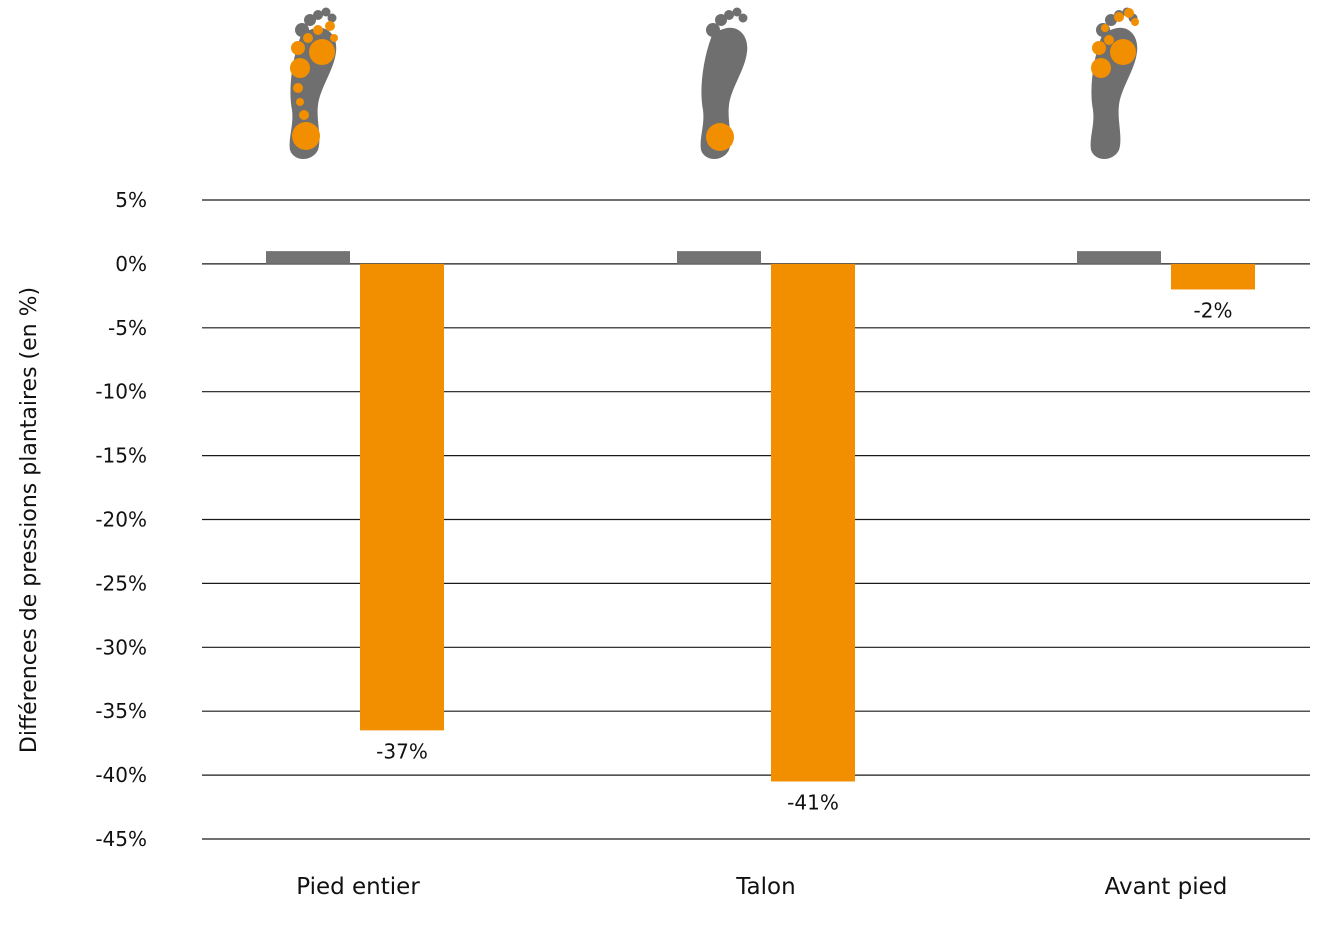 The width and height of the screenshot is (1322, 928). What do you see at coordinates (121, 583) in the screenshot?
I see `y-tick-label: -25%` at bounding box center [121, 583].